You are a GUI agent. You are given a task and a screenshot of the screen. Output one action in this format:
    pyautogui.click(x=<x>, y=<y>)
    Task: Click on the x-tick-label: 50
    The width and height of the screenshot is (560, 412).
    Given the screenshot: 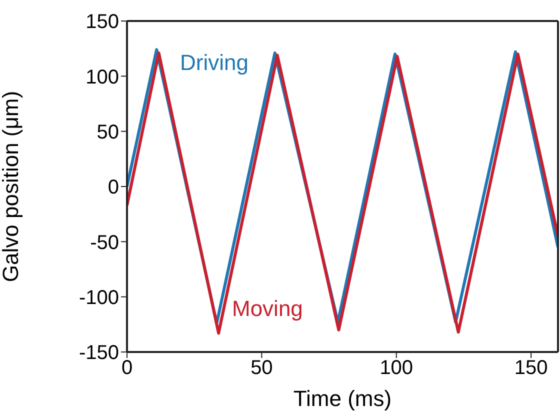 What is the action you would take?
    pyautogui.click(x=261, y=368)
    